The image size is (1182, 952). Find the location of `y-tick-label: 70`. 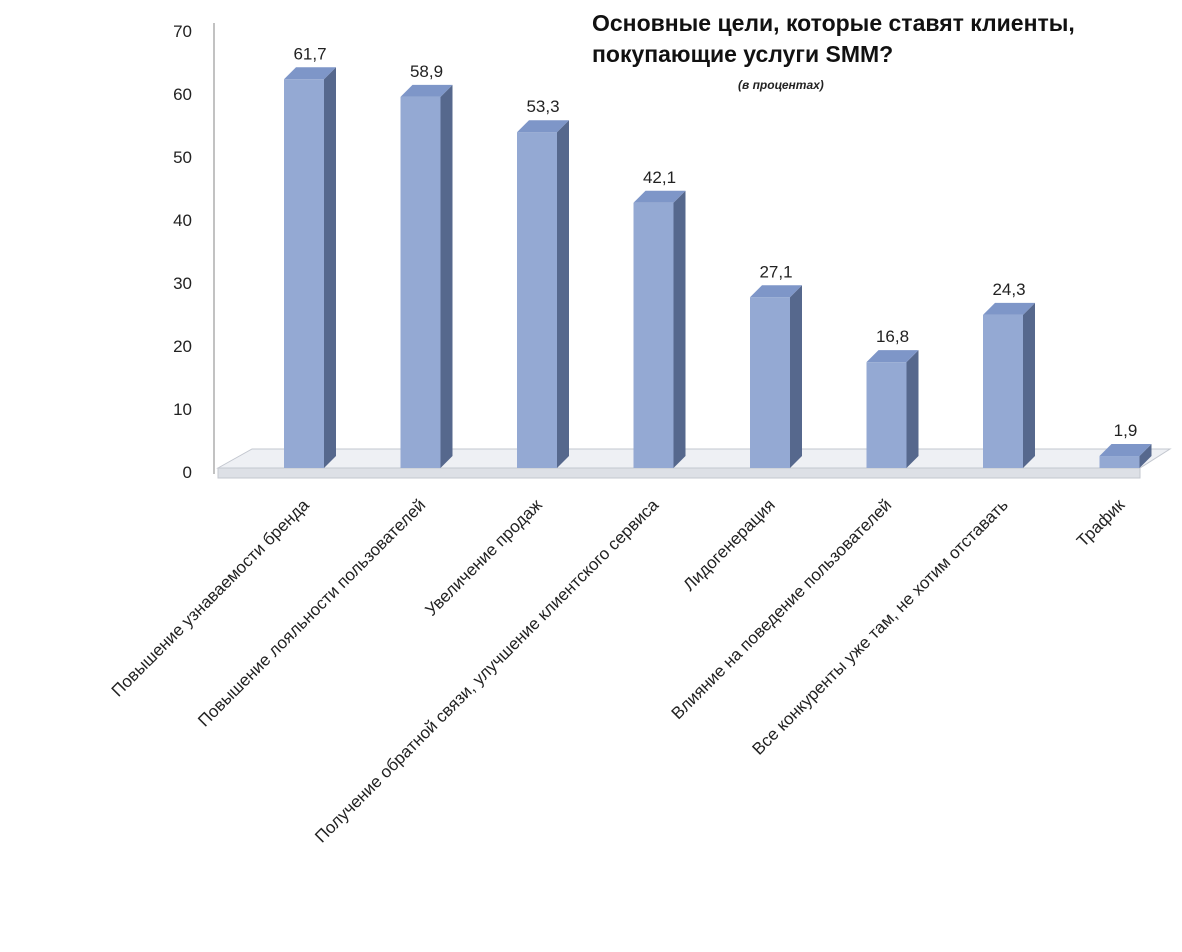

y-tick-label: 70 is located at coordinates (182, 31).